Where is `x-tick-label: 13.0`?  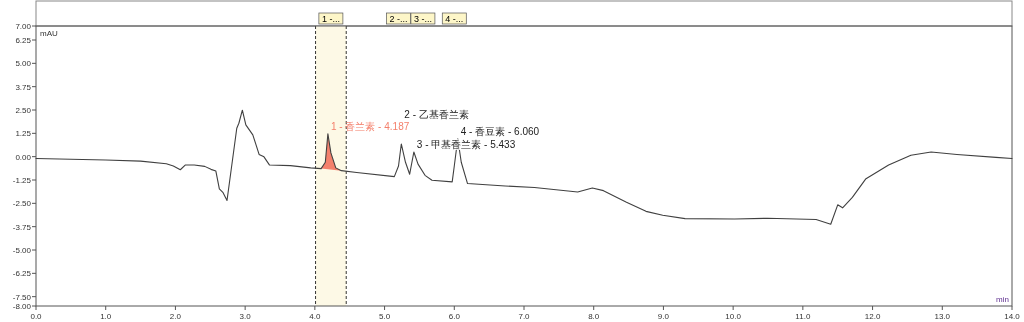 x-tick-label: 13.0 is located at coordinates (942, 316).